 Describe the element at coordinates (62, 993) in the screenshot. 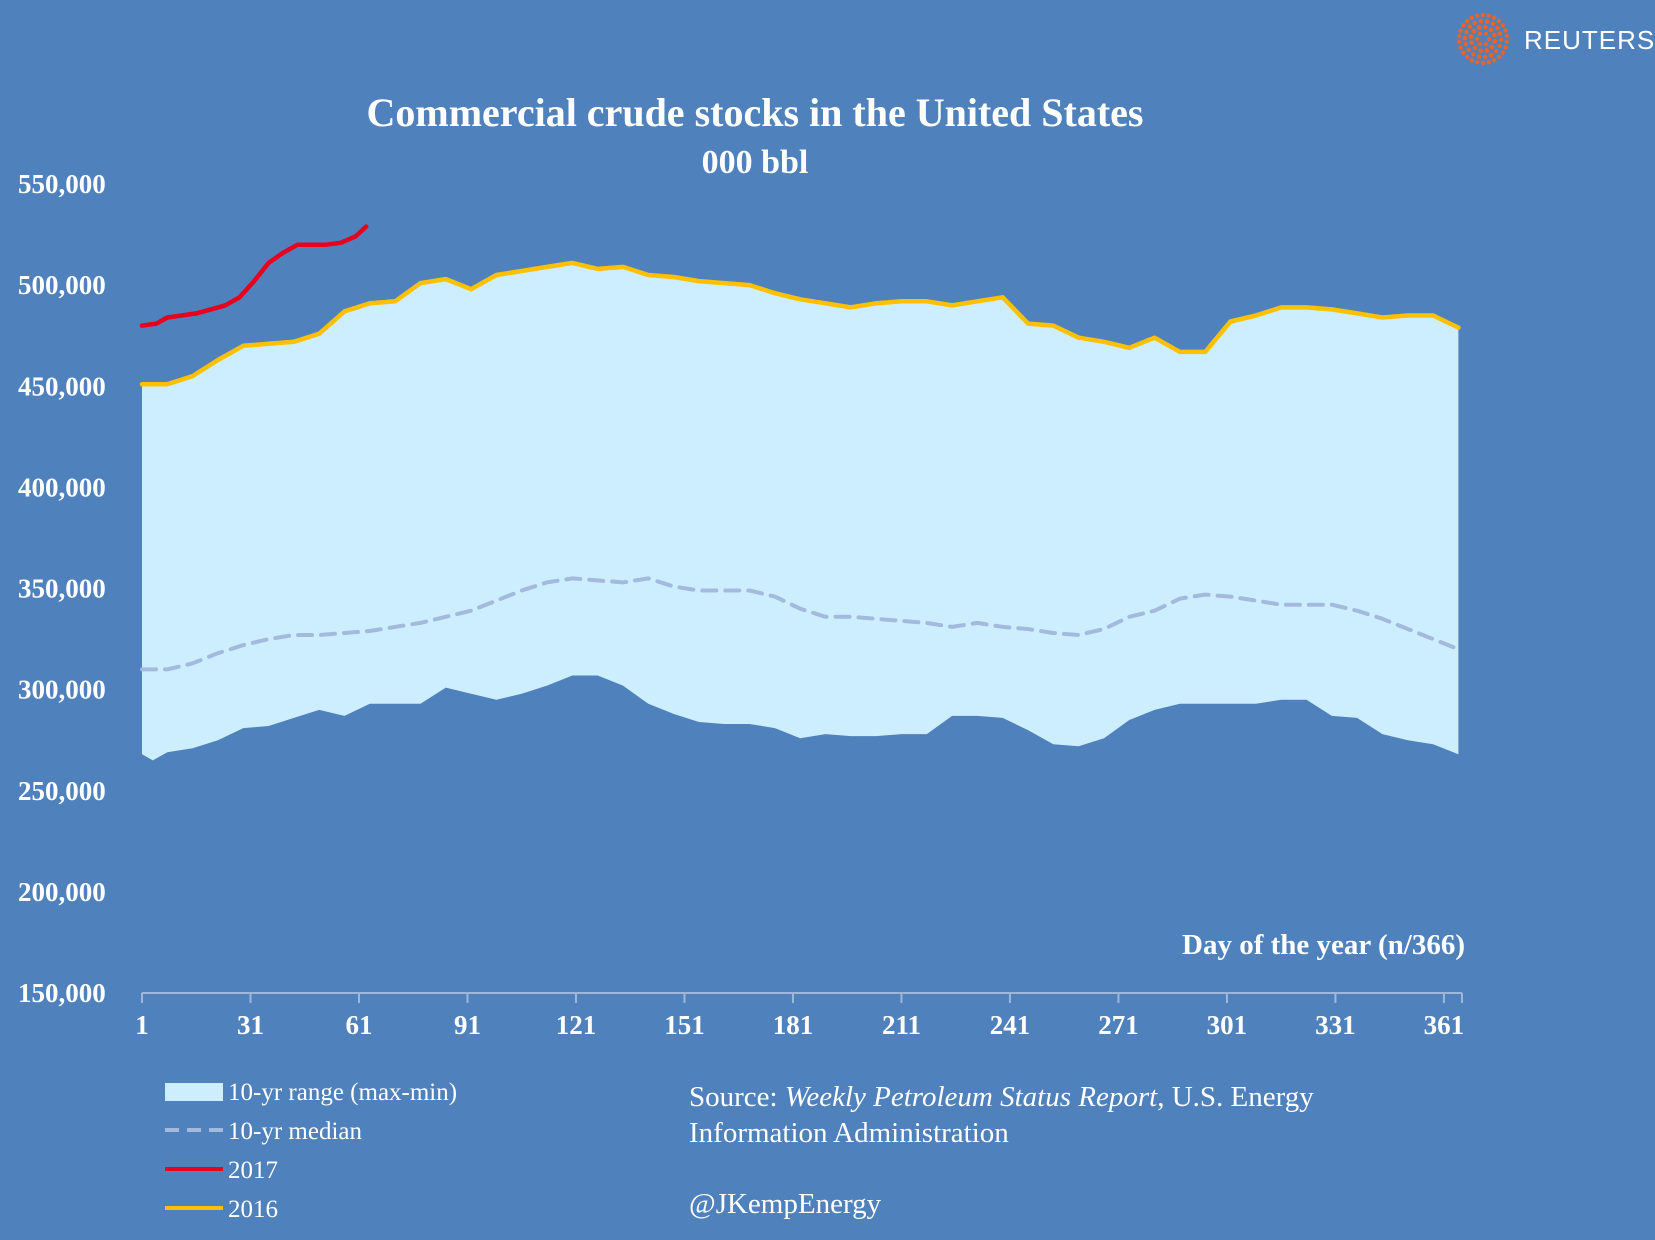

I see `y-tick-label: 150,000` at that location.